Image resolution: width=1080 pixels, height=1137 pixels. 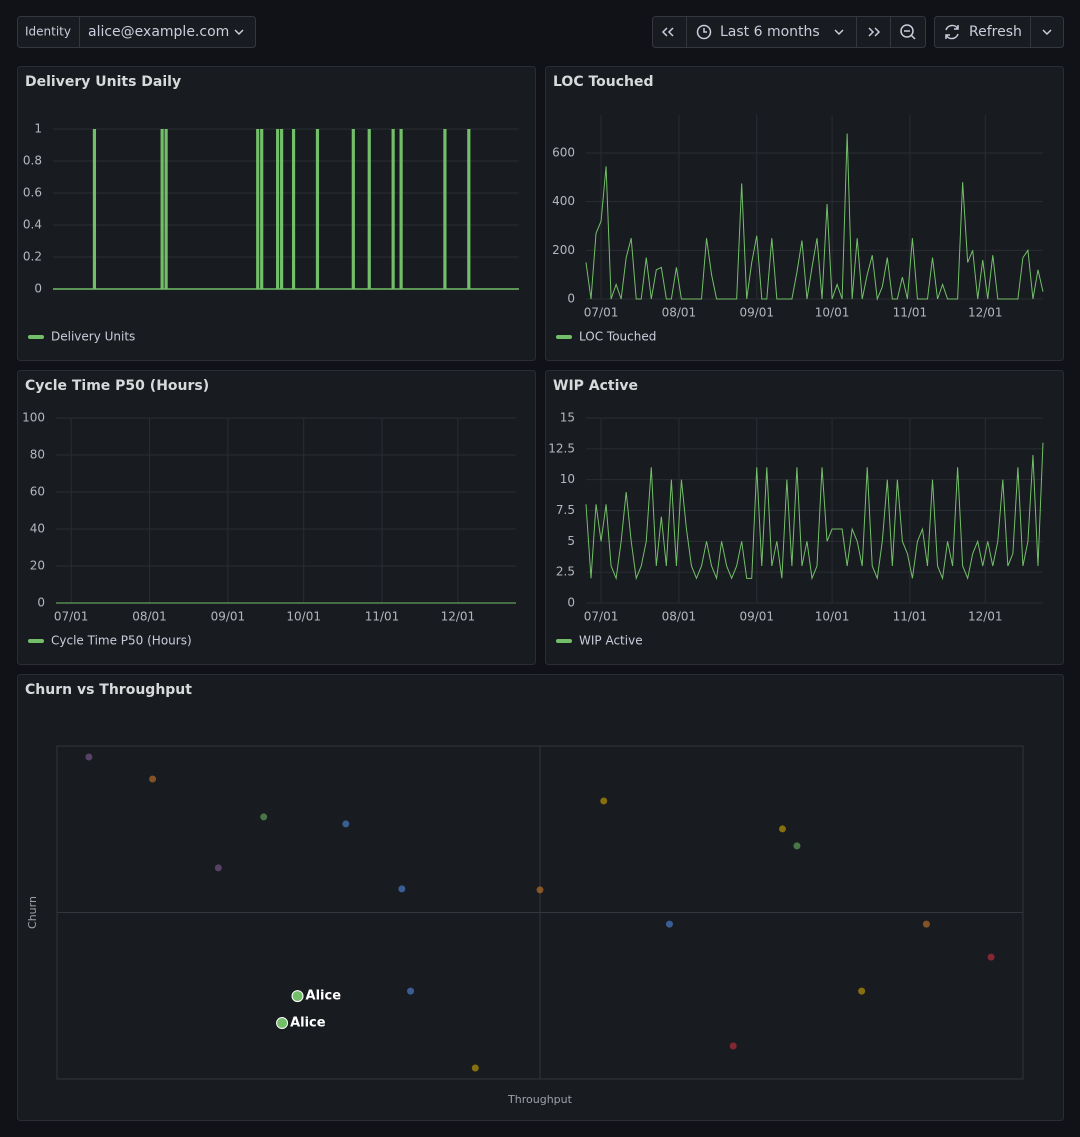 I want to click on refresh-button: Refresh, so click(x=983, y=32).